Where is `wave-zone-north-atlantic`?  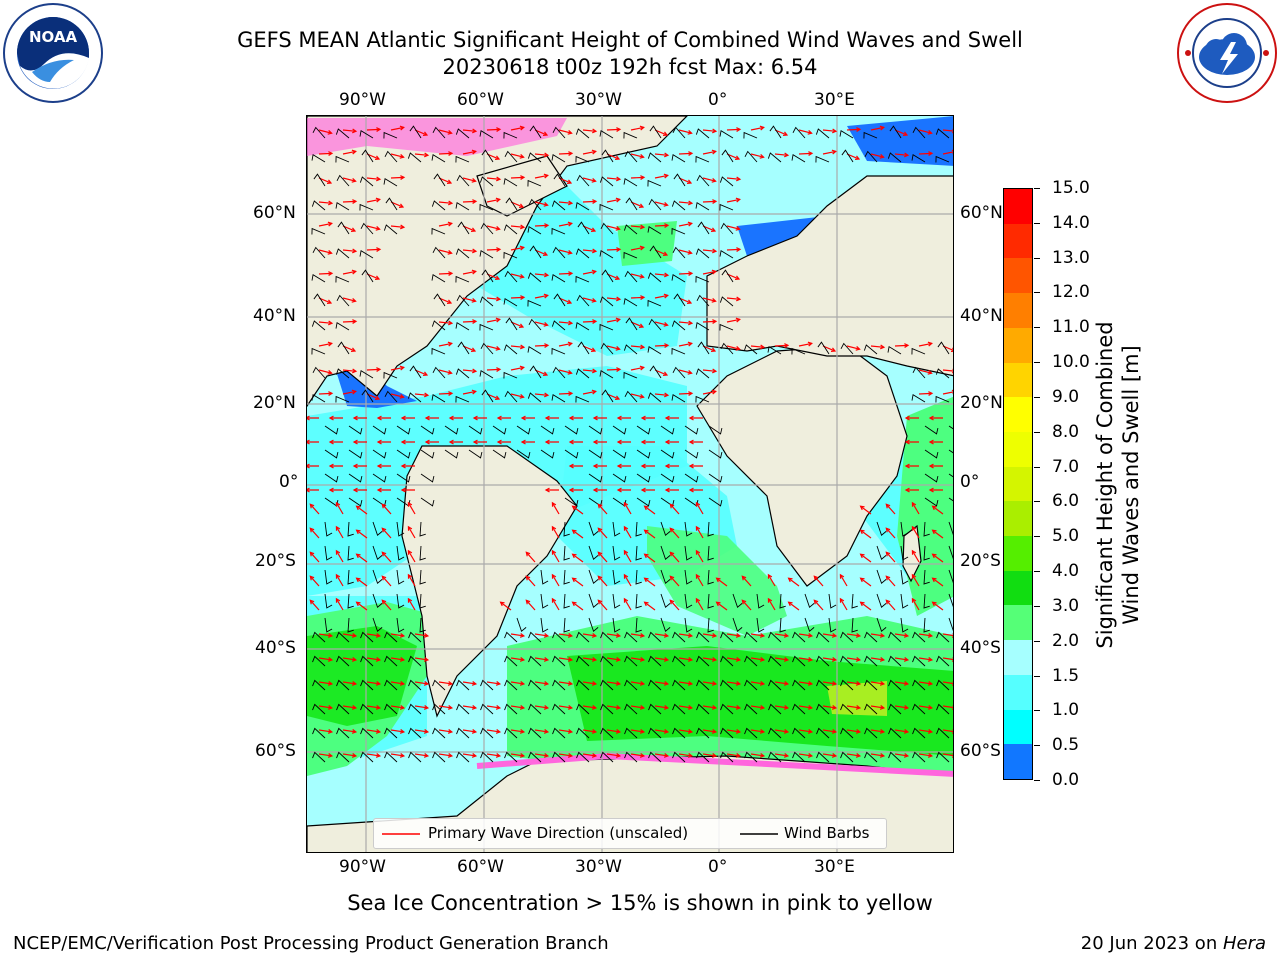 wave-zone-north-atlantic is located at coordinates (647, 243).